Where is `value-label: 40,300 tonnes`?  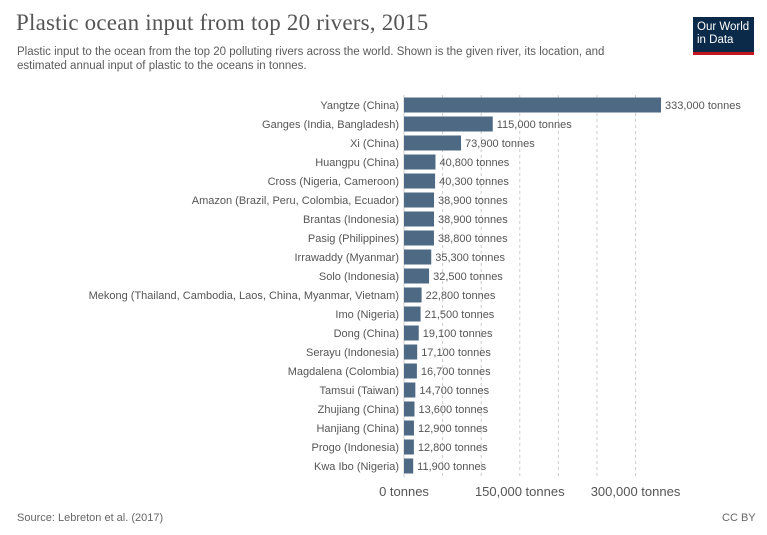
value-label: 40,300 tonnes is located at coordinates (474, 182).